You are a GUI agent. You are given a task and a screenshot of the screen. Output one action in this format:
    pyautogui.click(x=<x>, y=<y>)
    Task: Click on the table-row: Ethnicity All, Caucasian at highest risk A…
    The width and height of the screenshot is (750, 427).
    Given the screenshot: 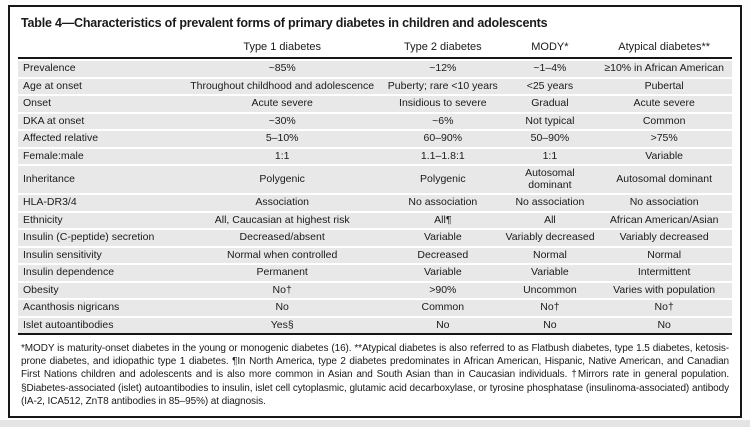 What is the action you would take?
    pyautogui.click(x=375, y=219)
    